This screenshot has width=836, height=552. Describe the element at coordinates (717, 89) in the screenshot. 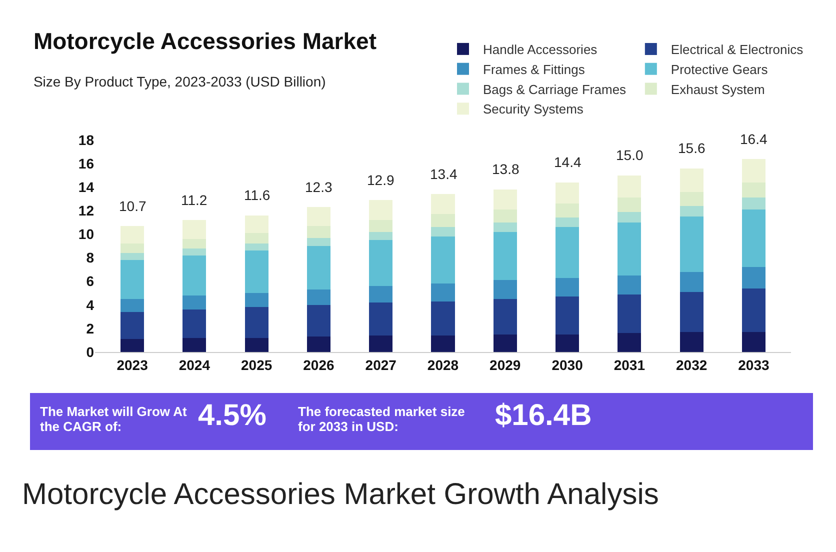

I see `legend-label: Exhaust System` at that location.